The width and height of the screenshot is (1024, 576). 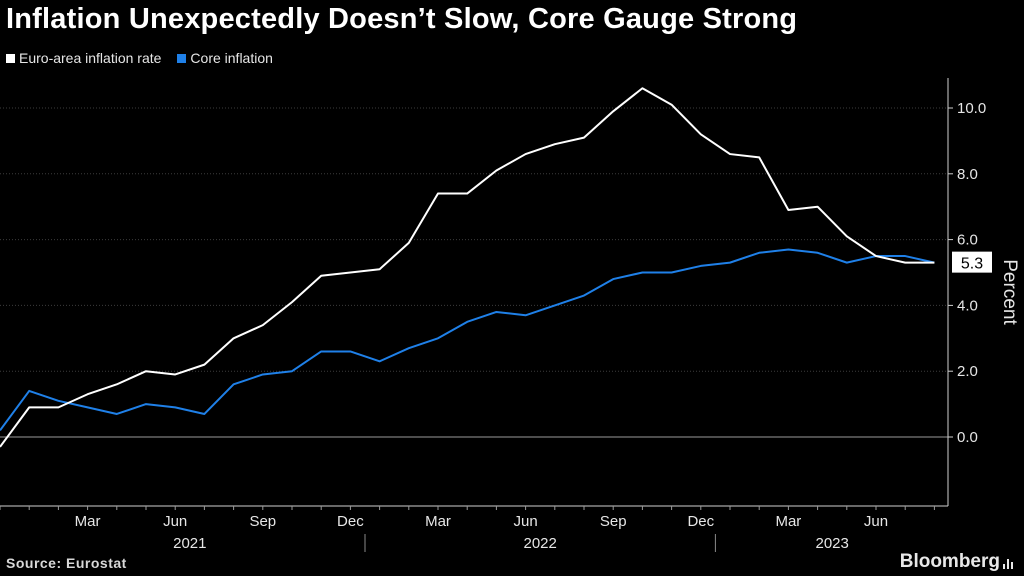 What do you see at coordinates (949, 561) in the screenshot?
I see `brand-logo: Bloomberg` at bounding box center [949, 561].